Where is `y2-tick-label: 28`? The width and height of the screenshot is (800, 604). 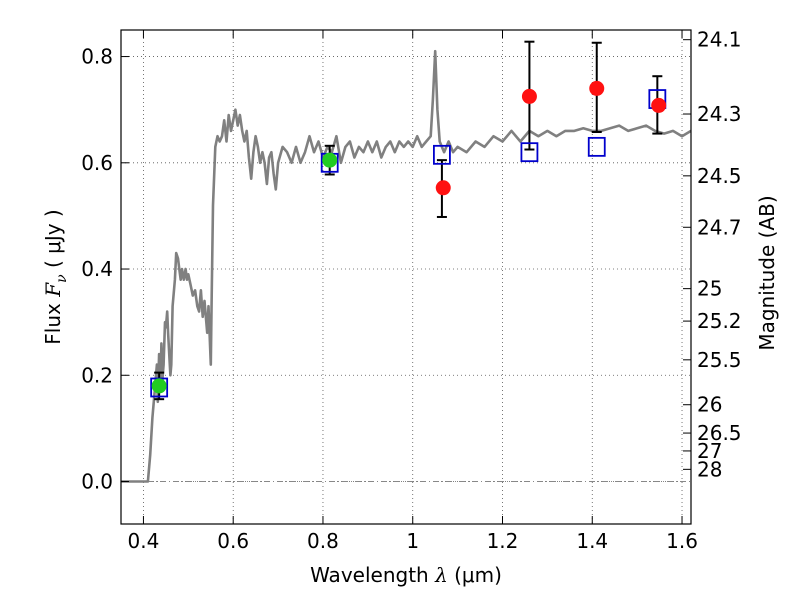
y2-tick-label: 28 is located at coordinates (709, 469).